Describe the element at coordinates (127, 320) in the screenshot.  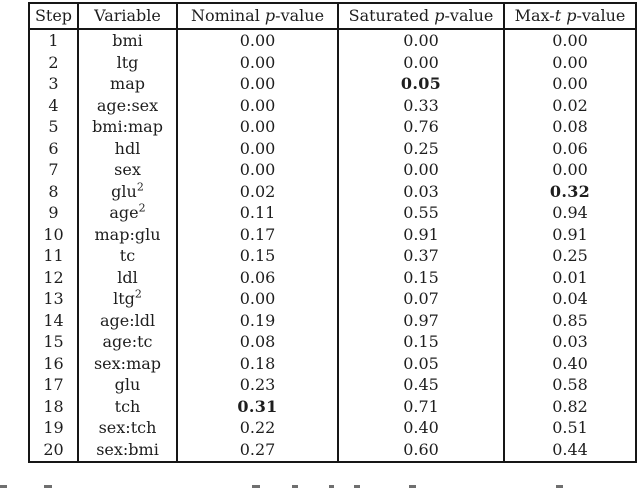
I see `cell-variable: age:ldl` at that location.